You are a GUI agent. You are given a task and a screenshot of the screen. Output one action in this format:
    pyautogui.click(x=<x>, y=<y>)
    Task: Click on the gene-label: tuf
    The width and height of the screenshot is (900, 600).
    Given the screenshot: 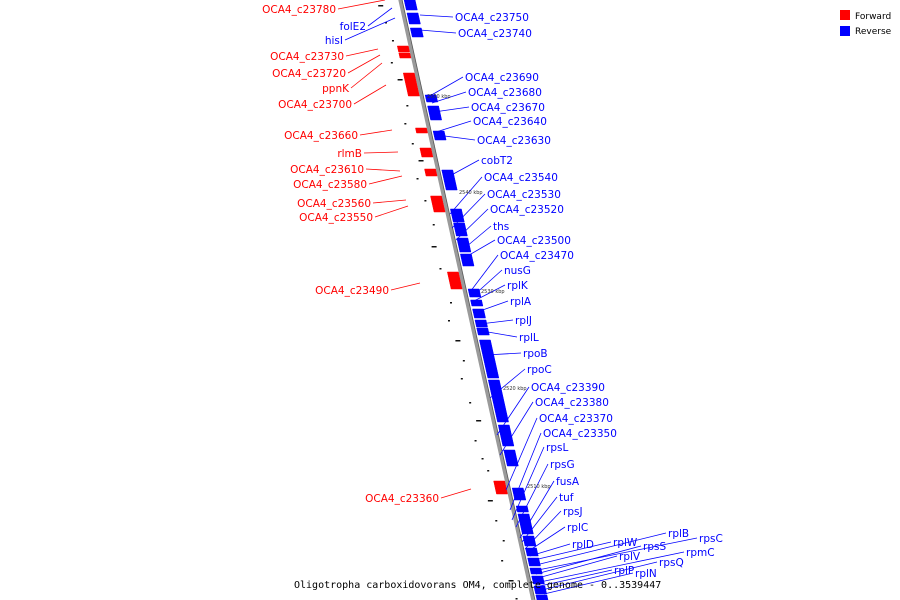 What is the action you would take?
    pyautogui.click(x=566, y=498)
    